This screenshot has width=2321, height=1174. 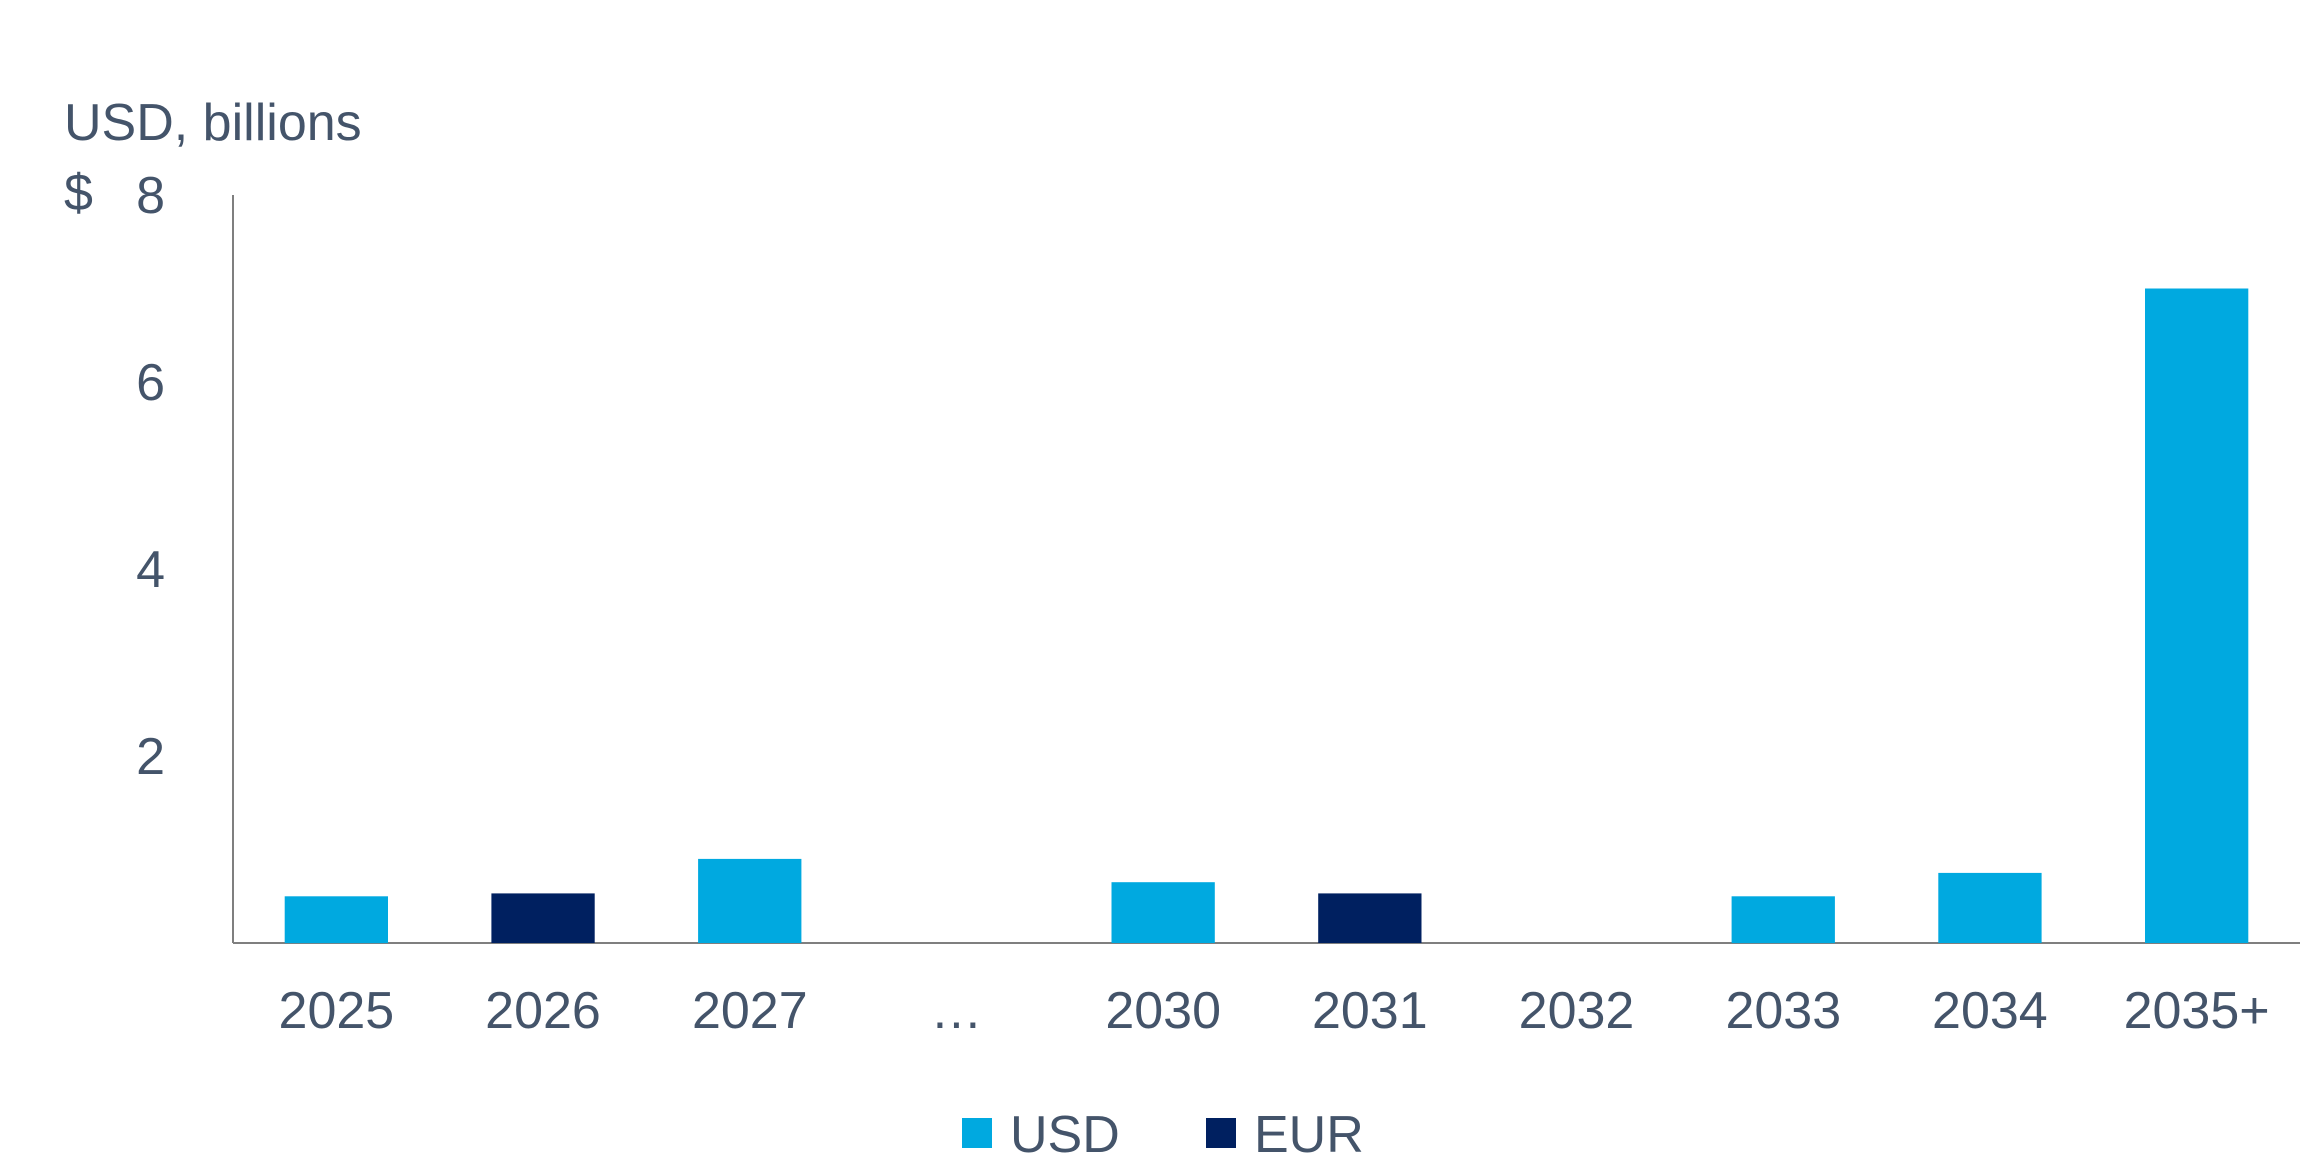 What do you see at coordinates (337, 1011) in the screenshot?
I see `x-tick-label: 2025` at bounding box center [337, 1011].